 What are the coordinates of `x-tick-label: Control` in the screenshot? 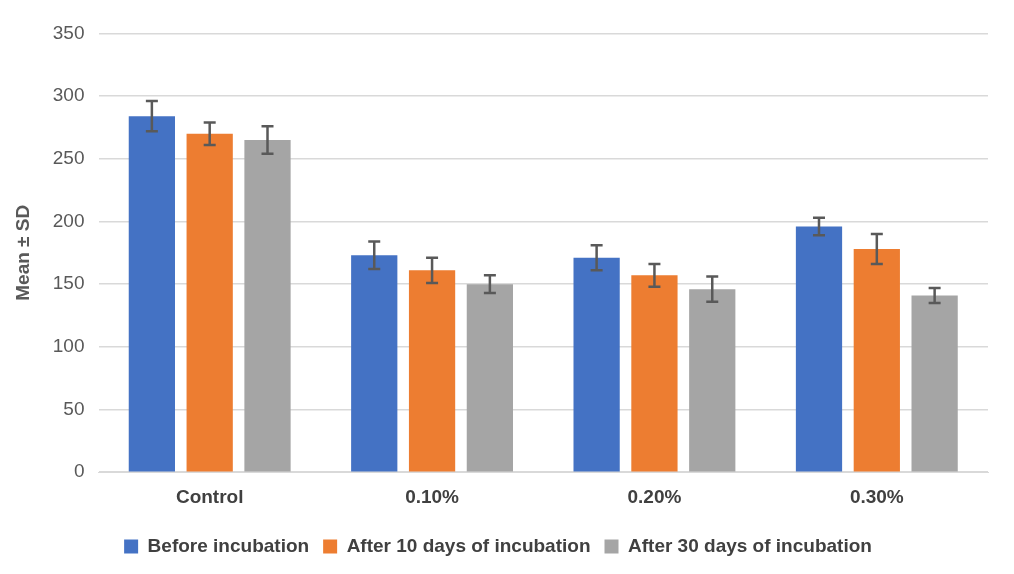 It's located at (209, 496).